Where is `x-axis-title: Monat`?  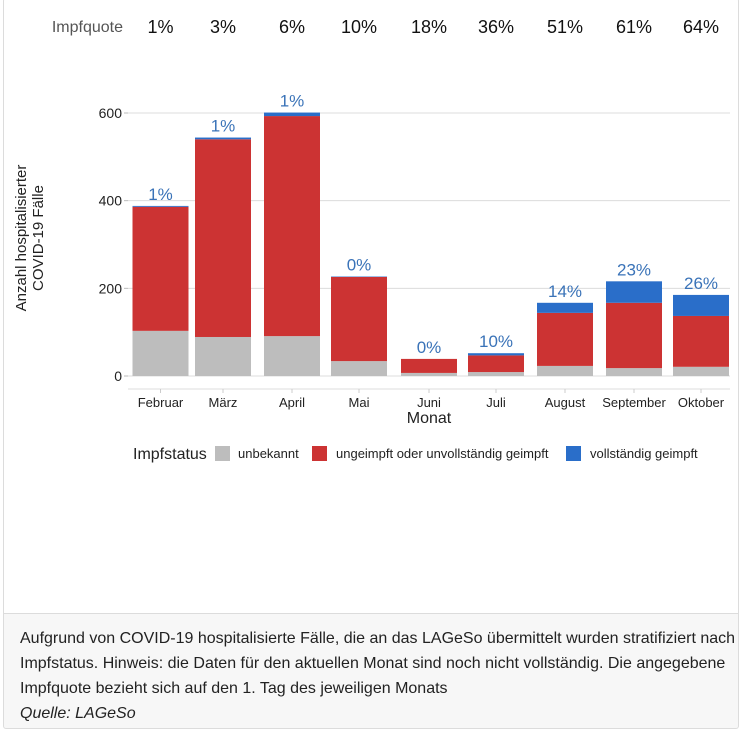 x-axis-title: Monat is located at coordinates (429, 418).